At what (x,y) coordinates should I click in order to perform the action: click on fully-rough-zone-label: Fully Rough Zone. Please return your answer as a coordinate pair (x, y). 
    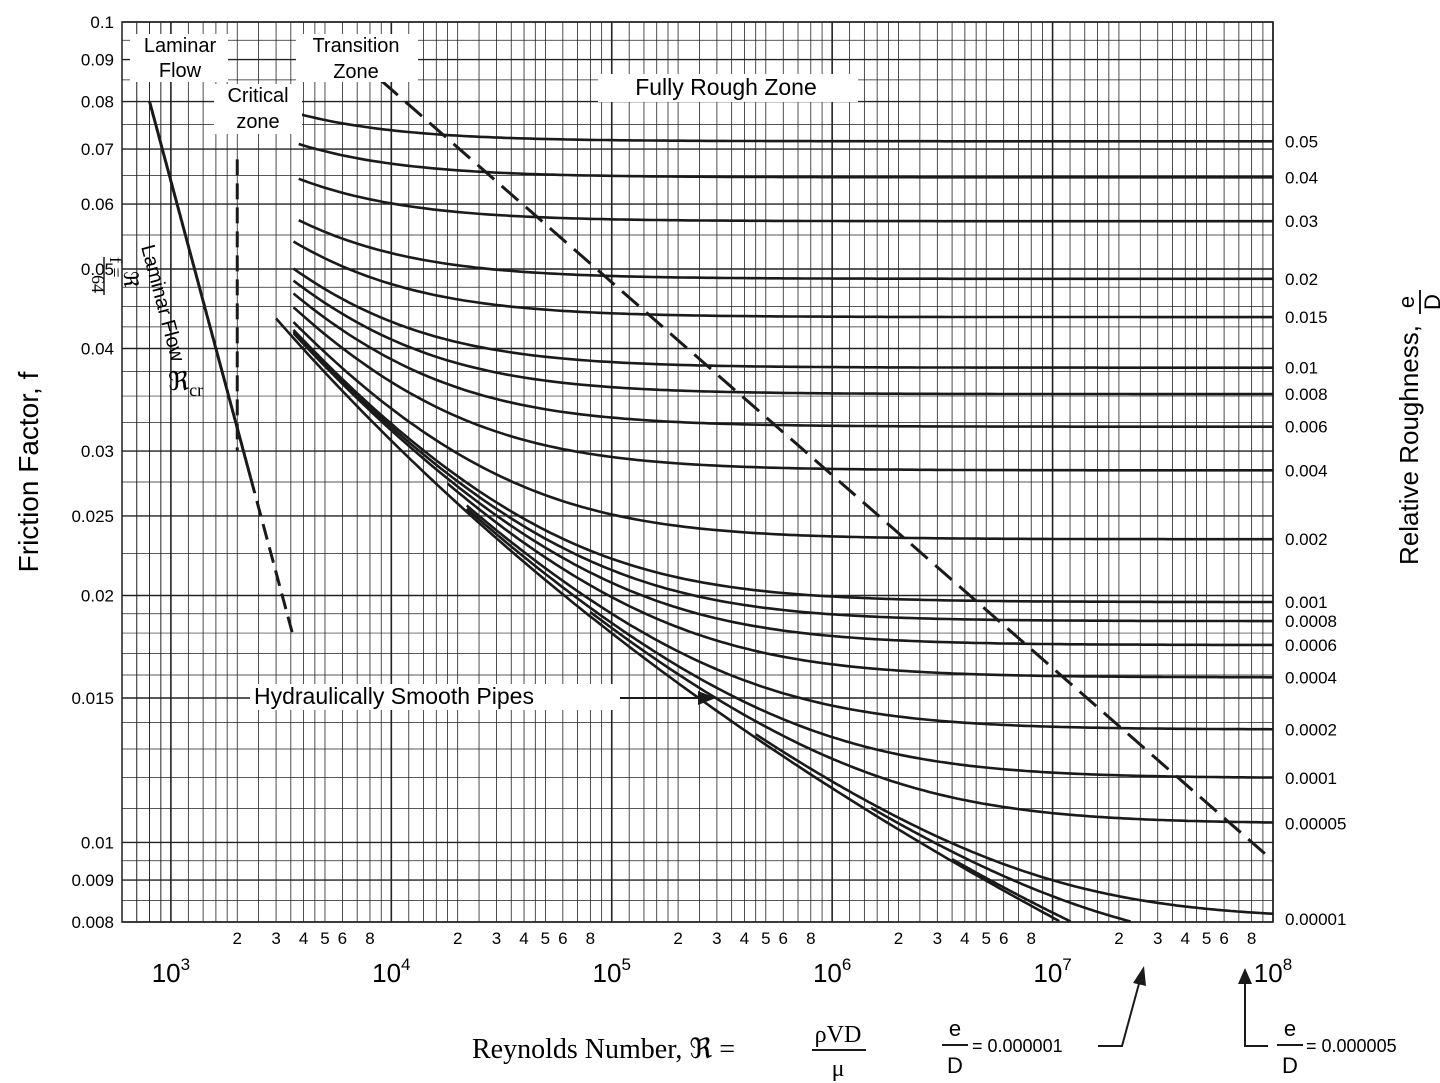
    Looking at the image, I should click on (726, 87).